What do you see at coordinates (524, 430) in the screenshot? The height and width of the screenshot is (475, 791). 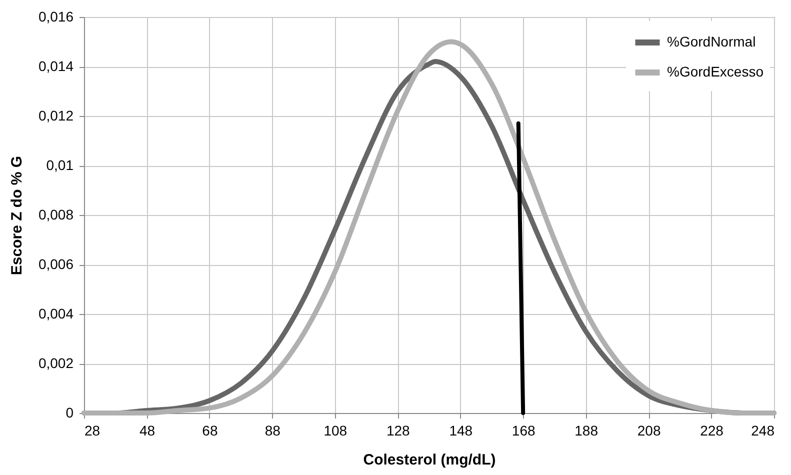 I see `x-tick-label: 168` at bounding box center [524, 430].